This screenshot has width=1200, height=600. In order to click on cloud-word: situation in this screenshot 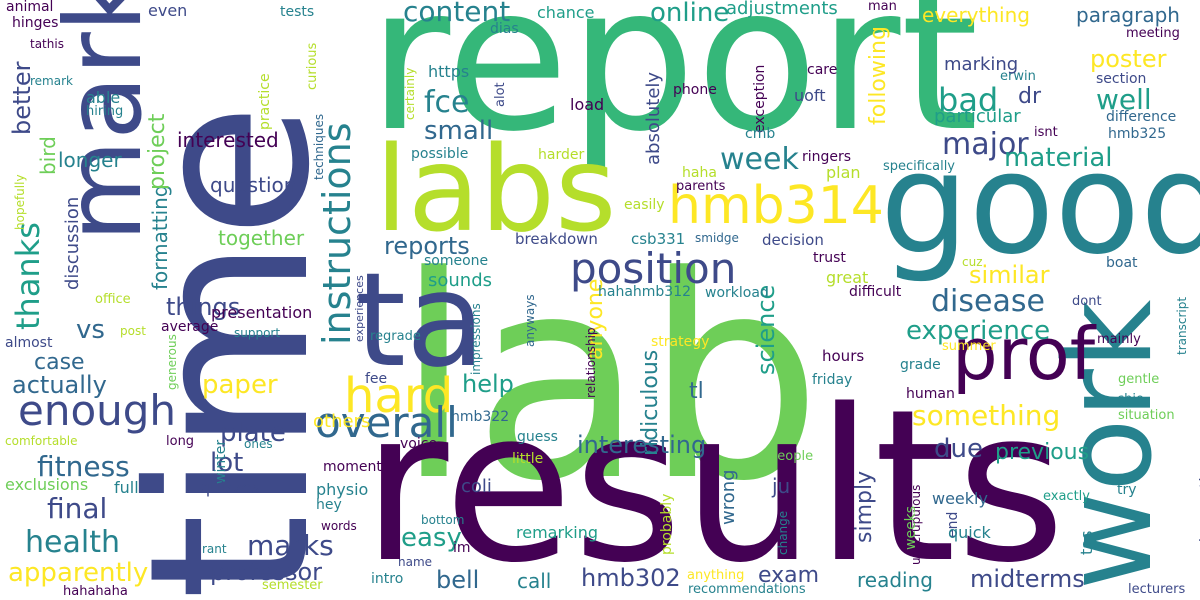, I will do `click(1146, 415)`.